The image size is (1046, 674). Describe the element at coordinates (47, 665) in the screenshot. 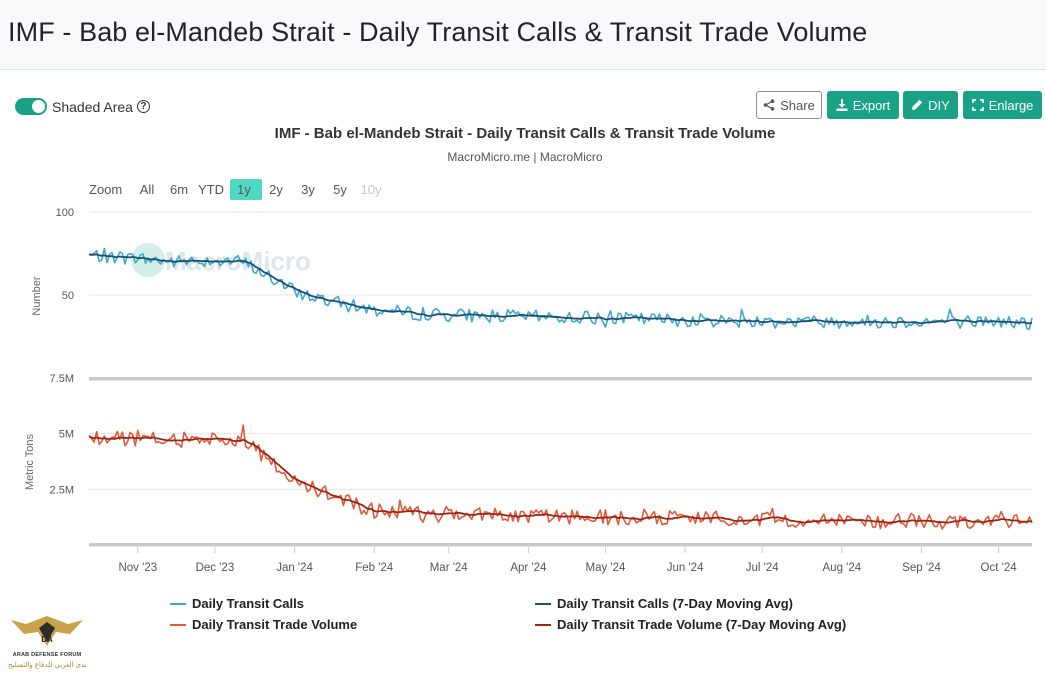

I see `logo-name-ar: المنتدى العربي للدفاع والتسليح` at that location.